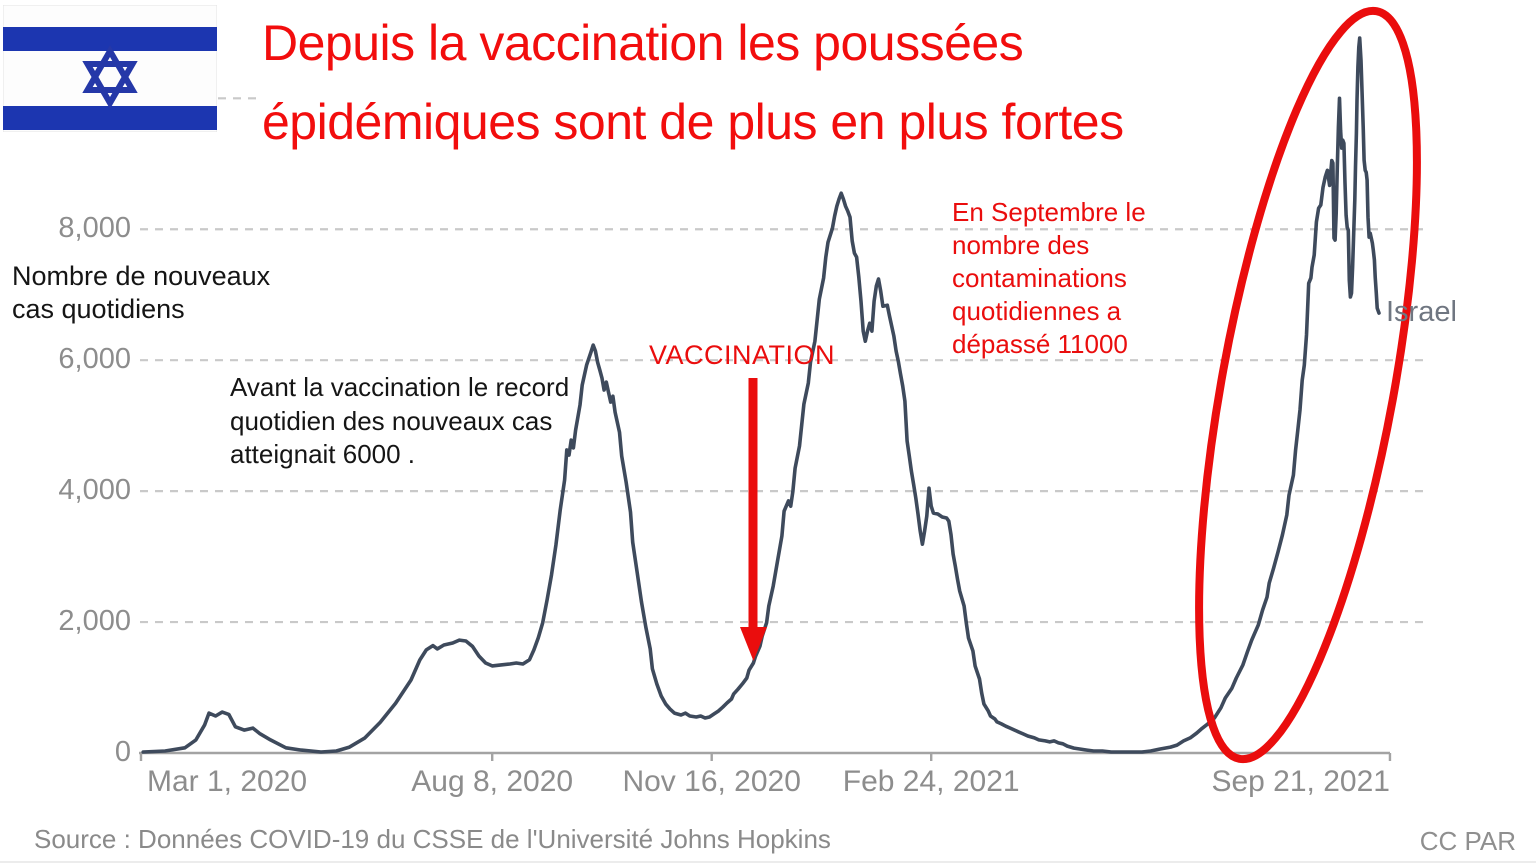 This screenshot has width=1536, height=864. Describe the element at coordinates (1040, 344) in the screenshot. I see `september-line-5: dépassé 11000` at that location.